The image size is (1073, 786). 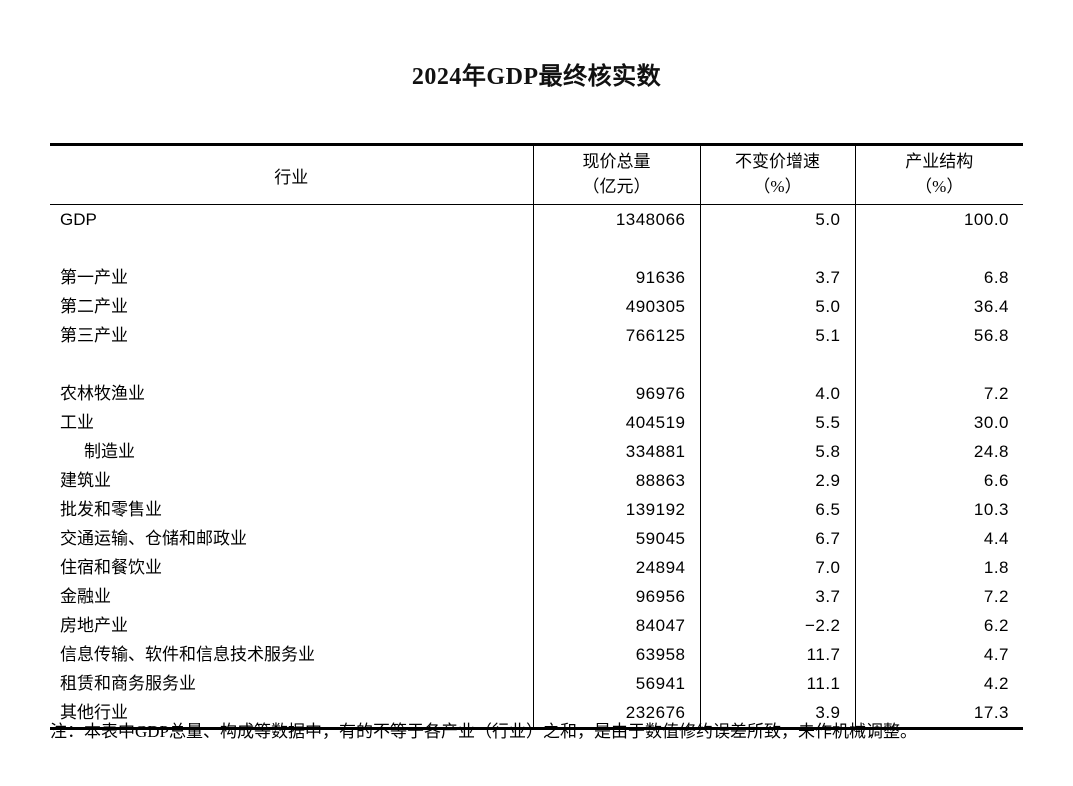 I want to click on row-value-structure: 36.4, so click(x=938, y=306).